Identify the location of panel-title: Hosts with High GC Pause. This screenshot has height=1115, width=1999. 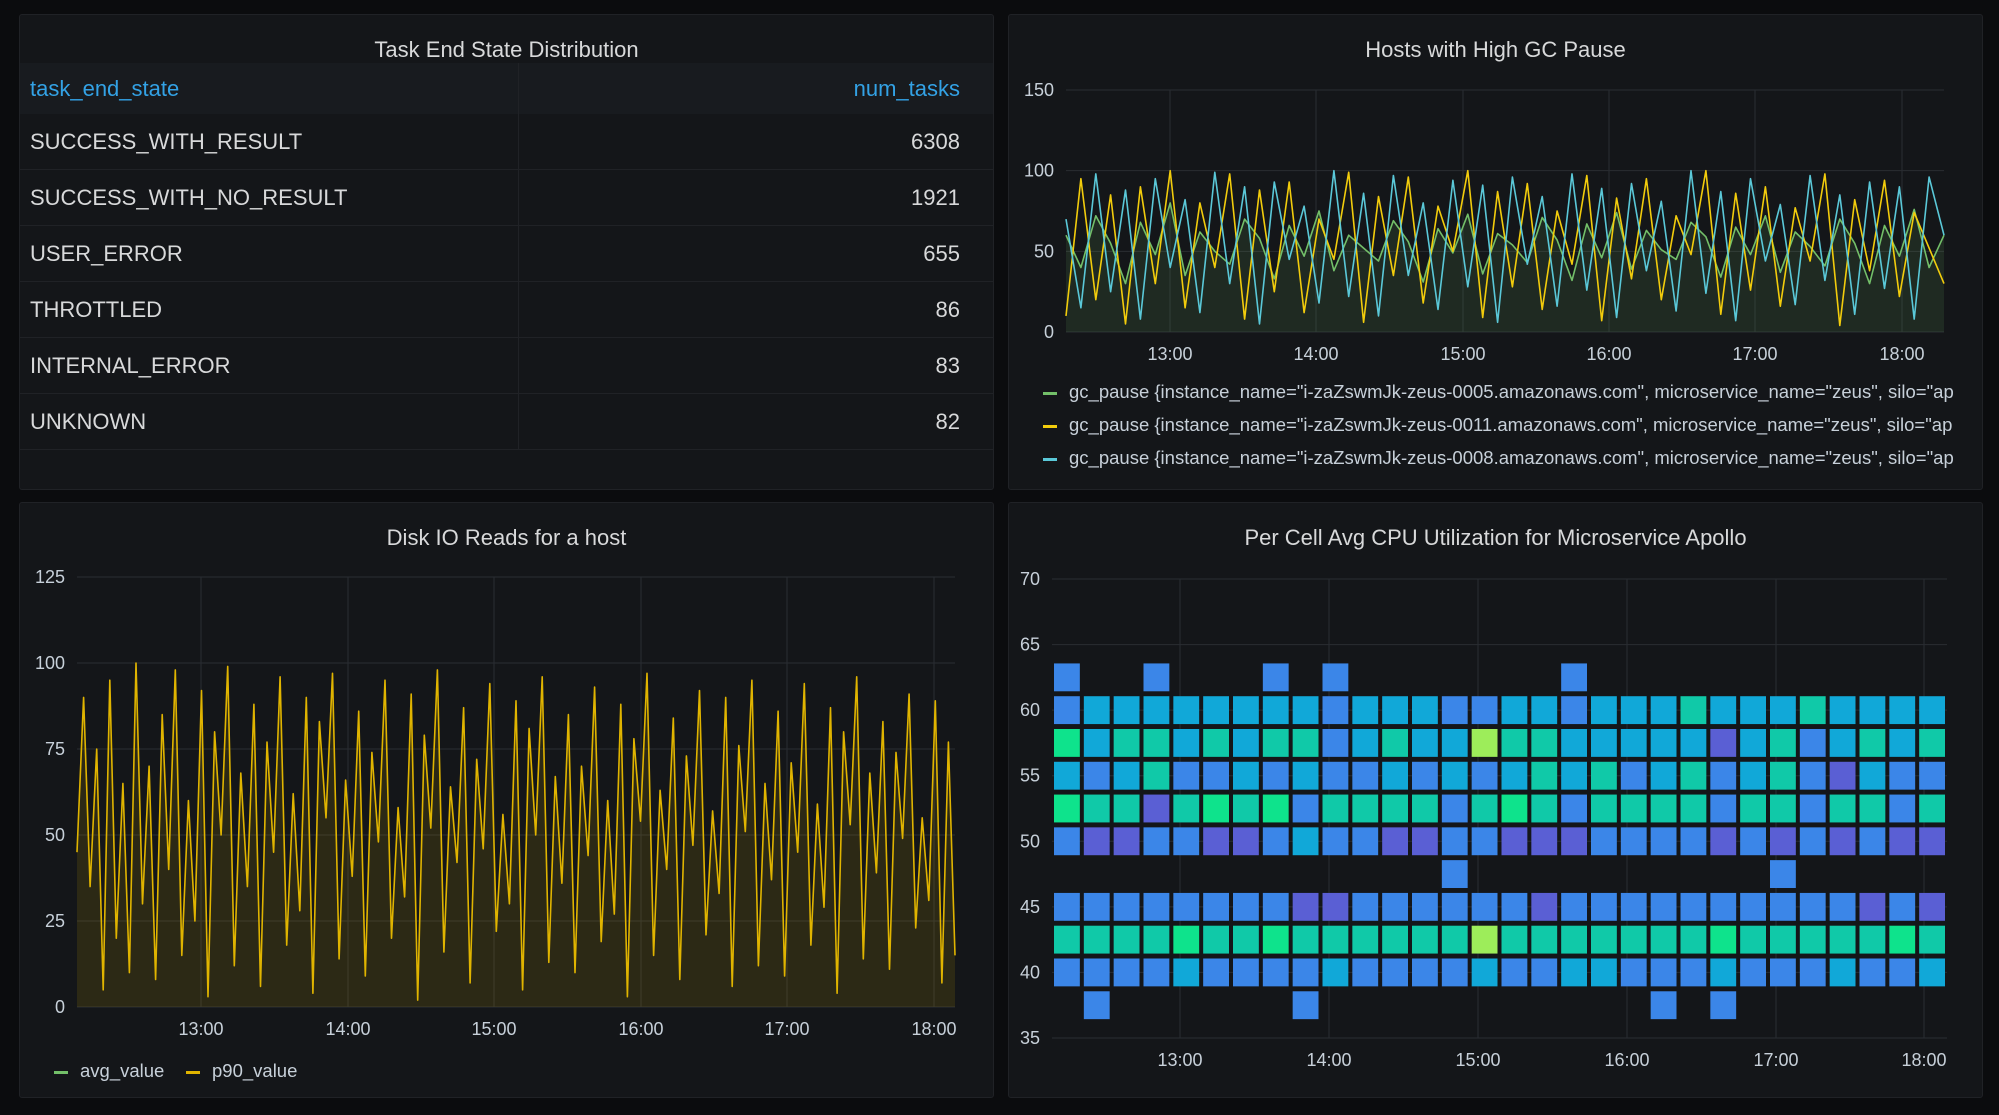
(1495, 49).